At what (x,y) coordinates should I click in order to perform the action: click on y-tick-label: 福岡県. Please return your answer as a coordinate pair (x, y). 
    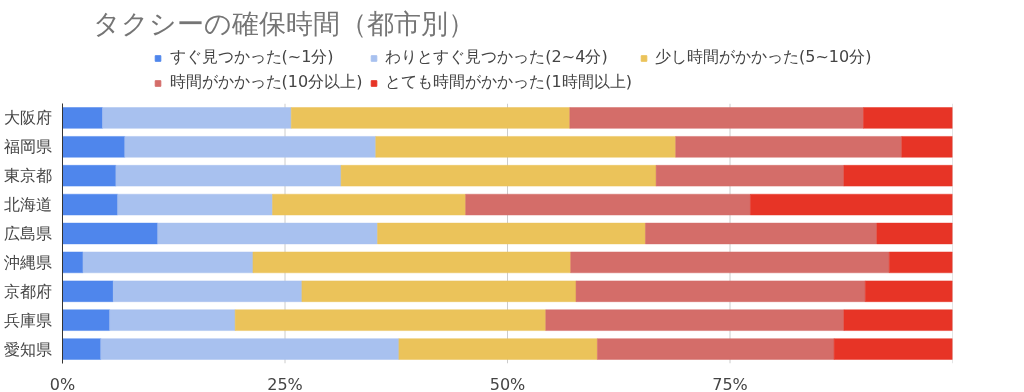
    Looking at the image, I should click on (27, 147).